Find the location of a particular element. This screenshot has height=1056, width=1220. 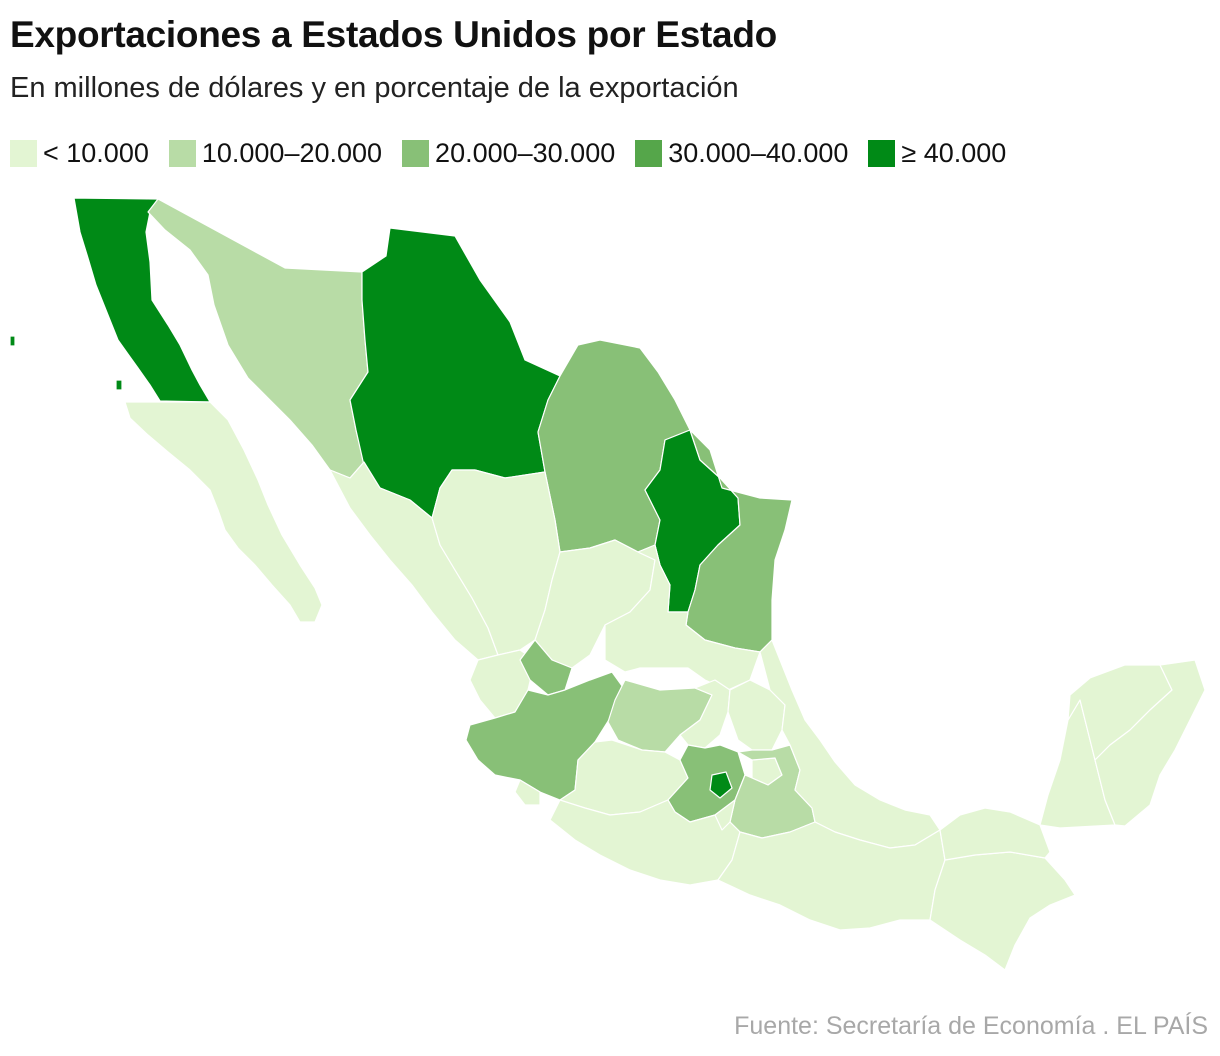

legend-item-gte40000: ≥ 40.000 is located at coordinates (937, 153).